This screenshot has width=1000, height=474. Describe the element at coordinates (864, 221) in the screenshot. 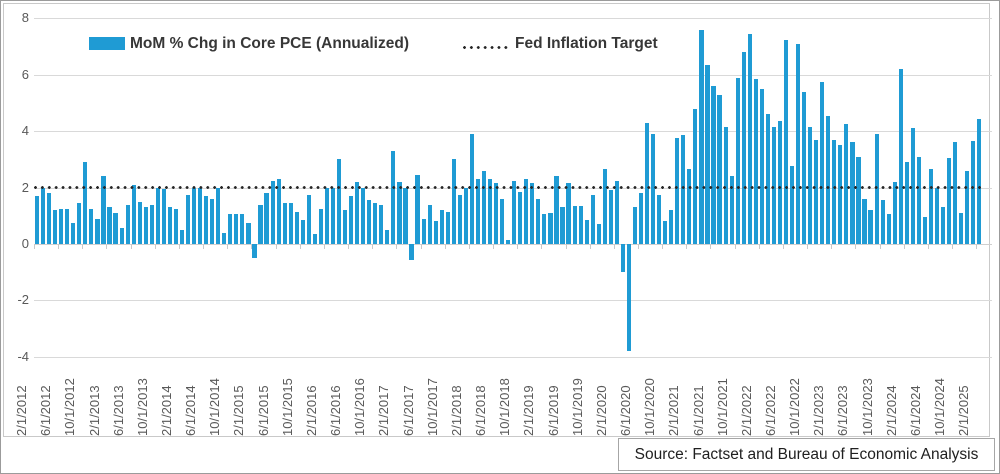

I see `bar-7/1/2023` at that location.